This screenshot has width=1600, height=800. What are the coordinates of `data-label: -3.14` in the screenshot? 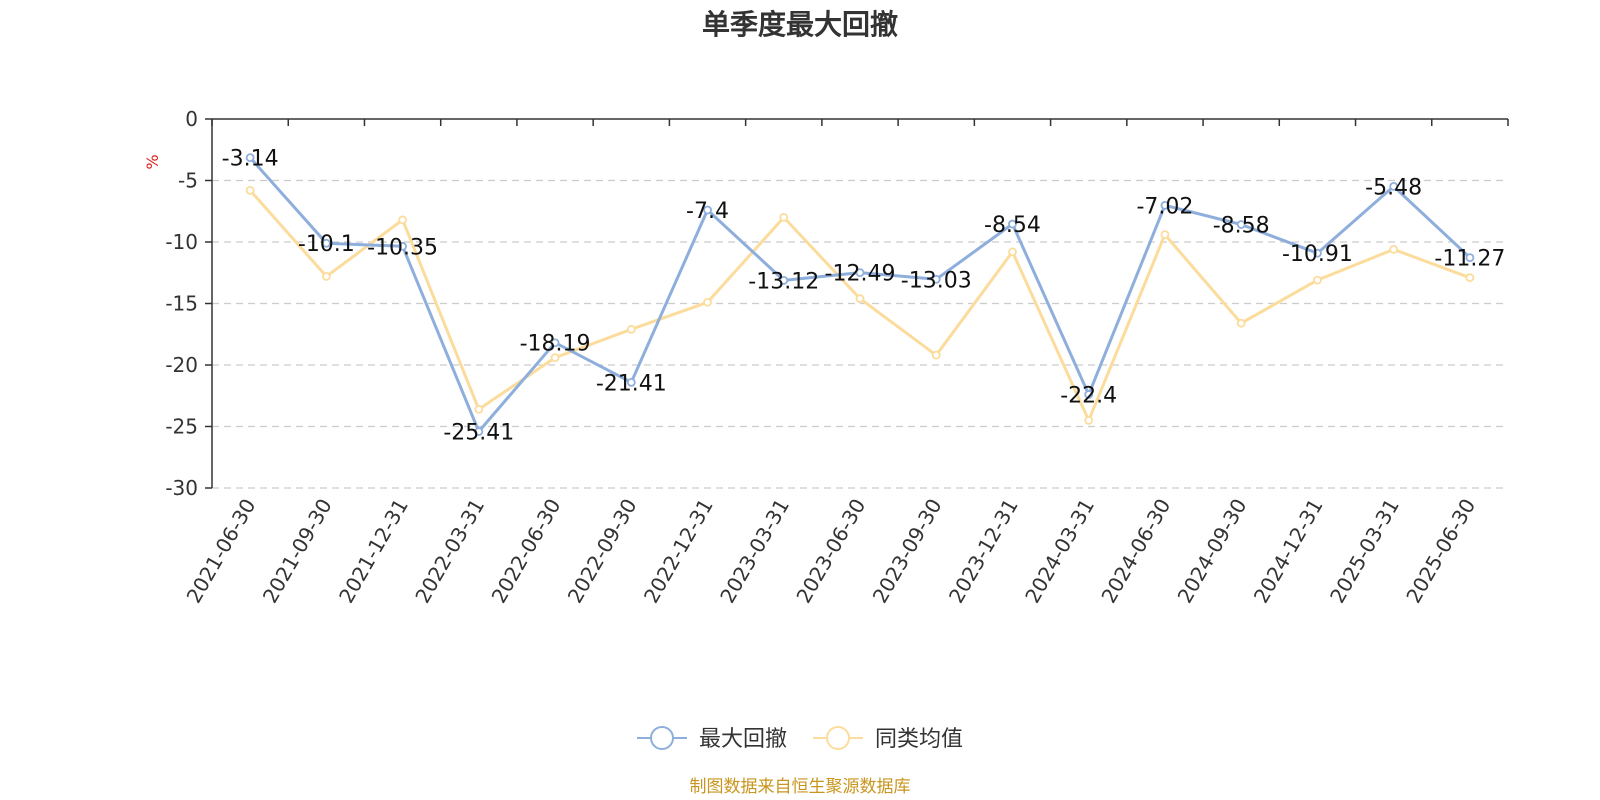 It's located at (250, 159).